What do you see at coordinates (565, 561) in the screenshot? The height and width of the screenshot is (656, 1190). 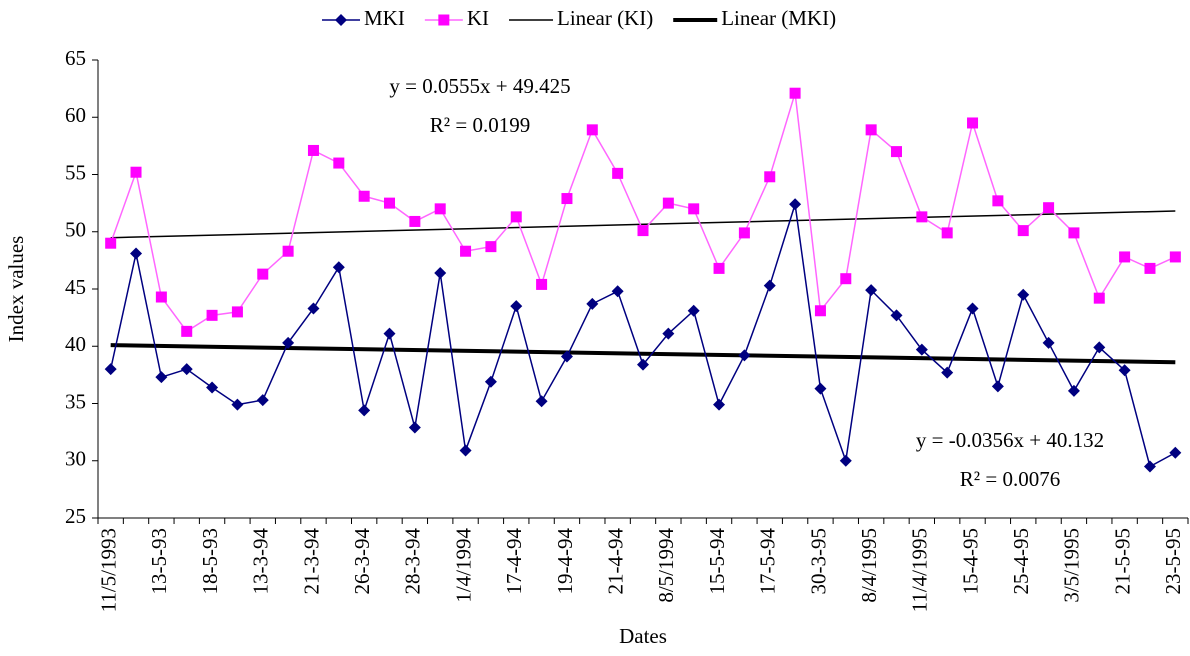 I see `x-tick-label: 19-4-94` at bounding box center [565, 561].